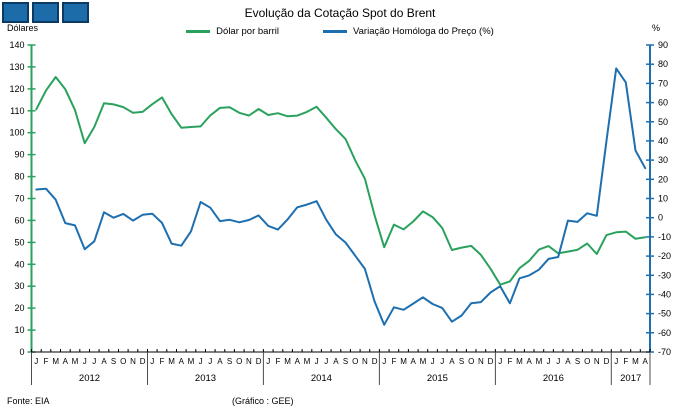  I want to click on year-label: 2014, so click(321, 378).